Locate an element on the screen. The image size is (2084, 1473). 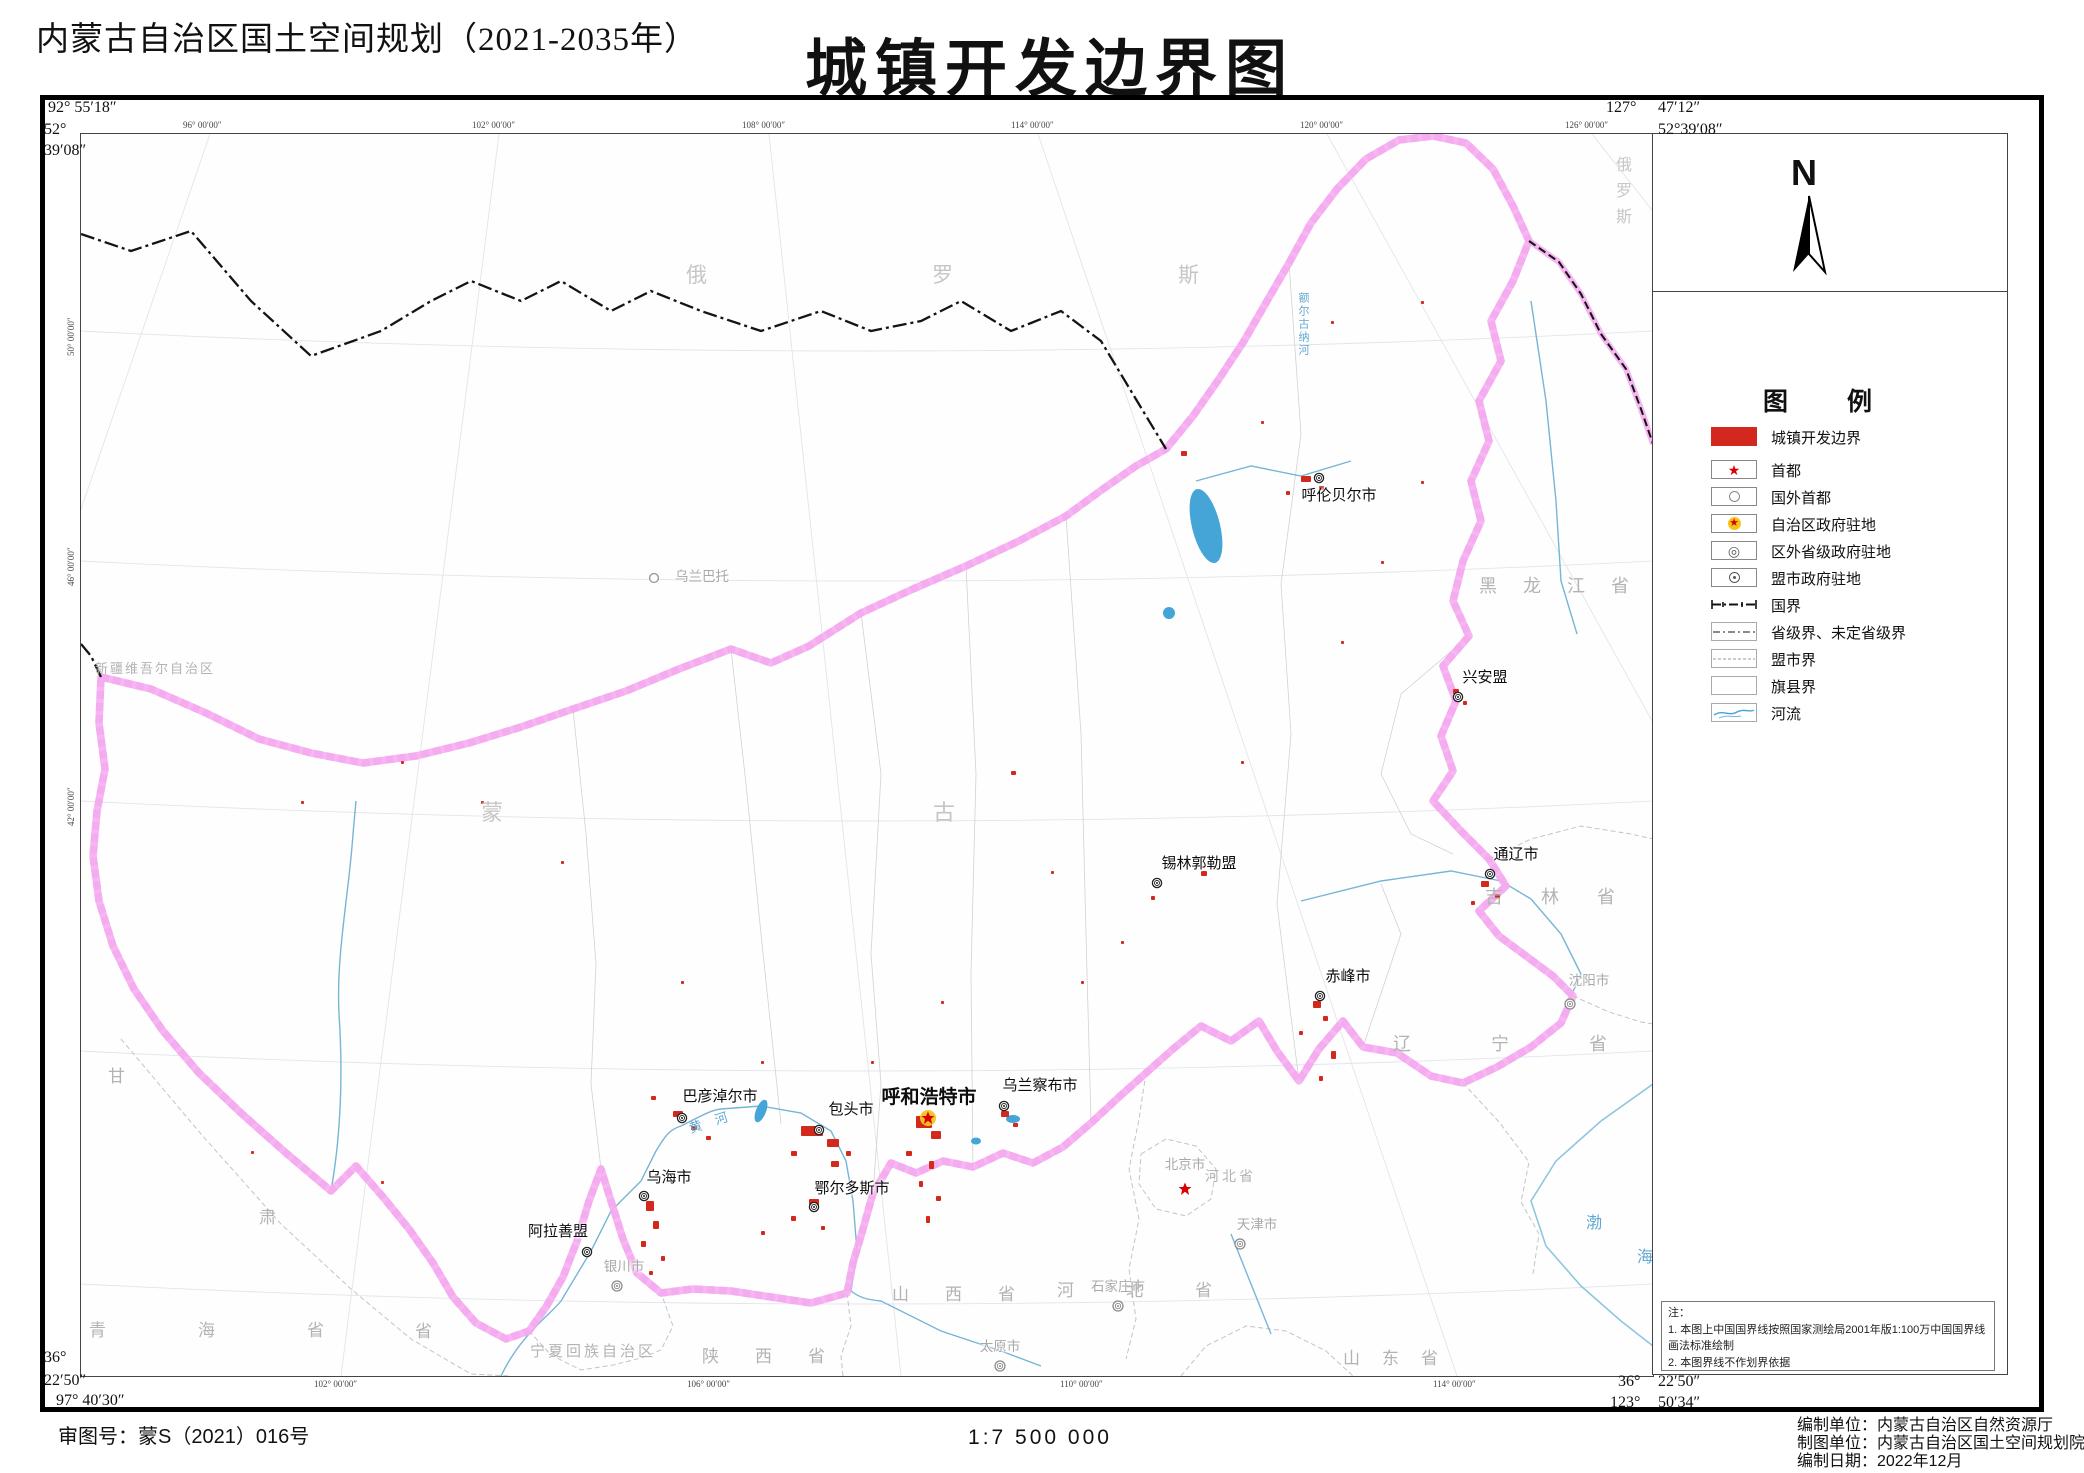
river-icon is located at coordinates (1734, 712).